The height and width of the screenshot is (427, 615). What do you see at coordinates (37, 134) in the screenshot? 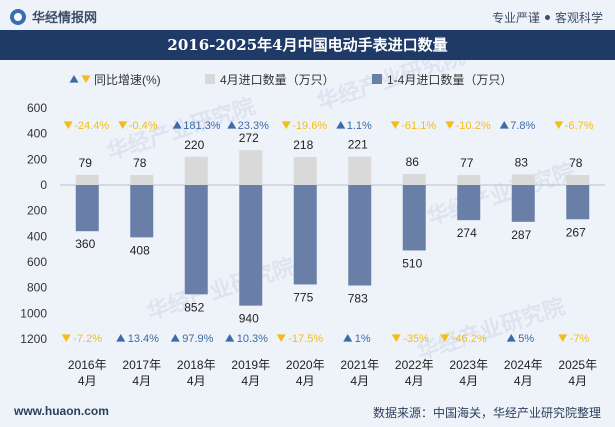
I see `y-tick-label: 400` at bounding box center [37, 134].